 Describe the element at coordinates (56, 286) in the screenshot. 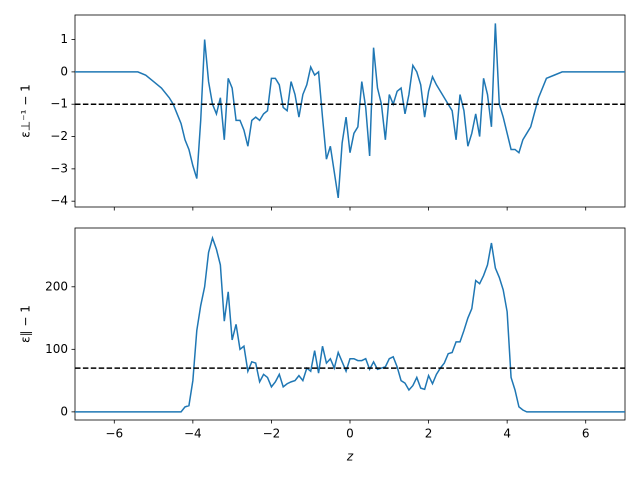

I see `y-tick-label: 200` at that location.